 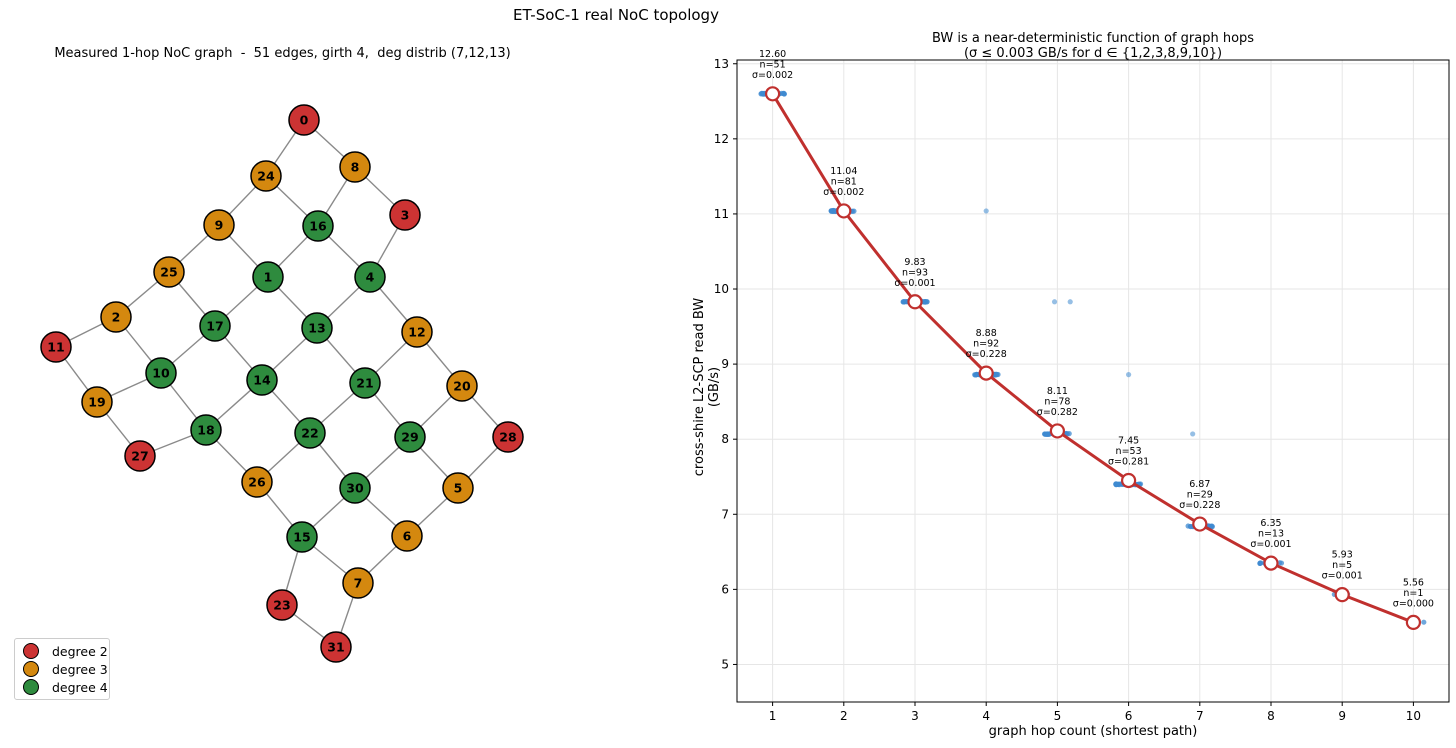 What do you see at coordinates (168, 272) in the screenshot?
I see `node-label: 25` at bounding box center [168, 272].